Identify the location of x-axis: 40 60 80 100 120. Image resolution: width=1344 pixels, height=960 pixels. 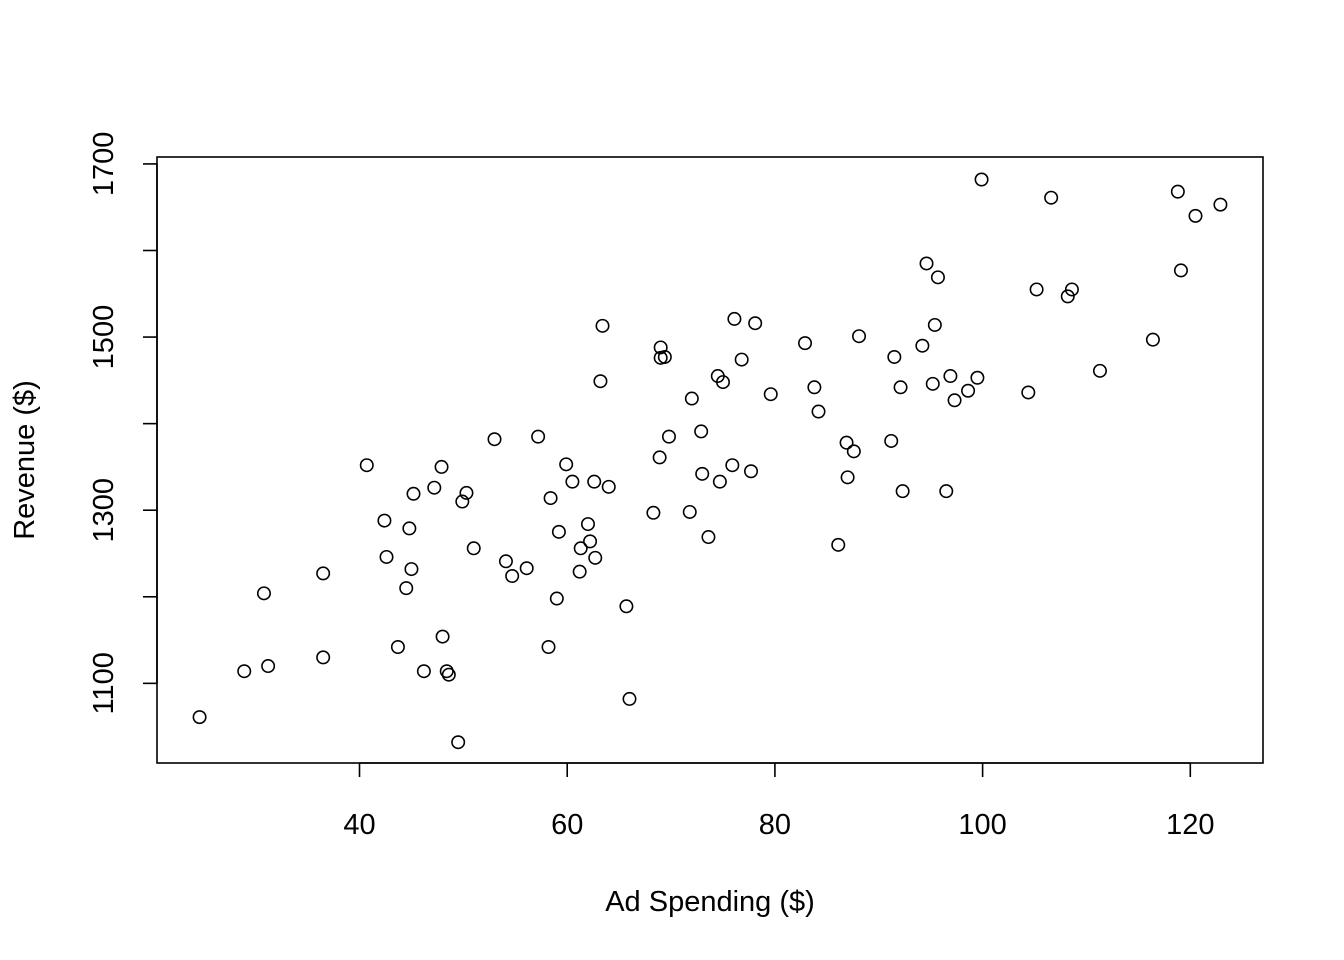
(779, 801).